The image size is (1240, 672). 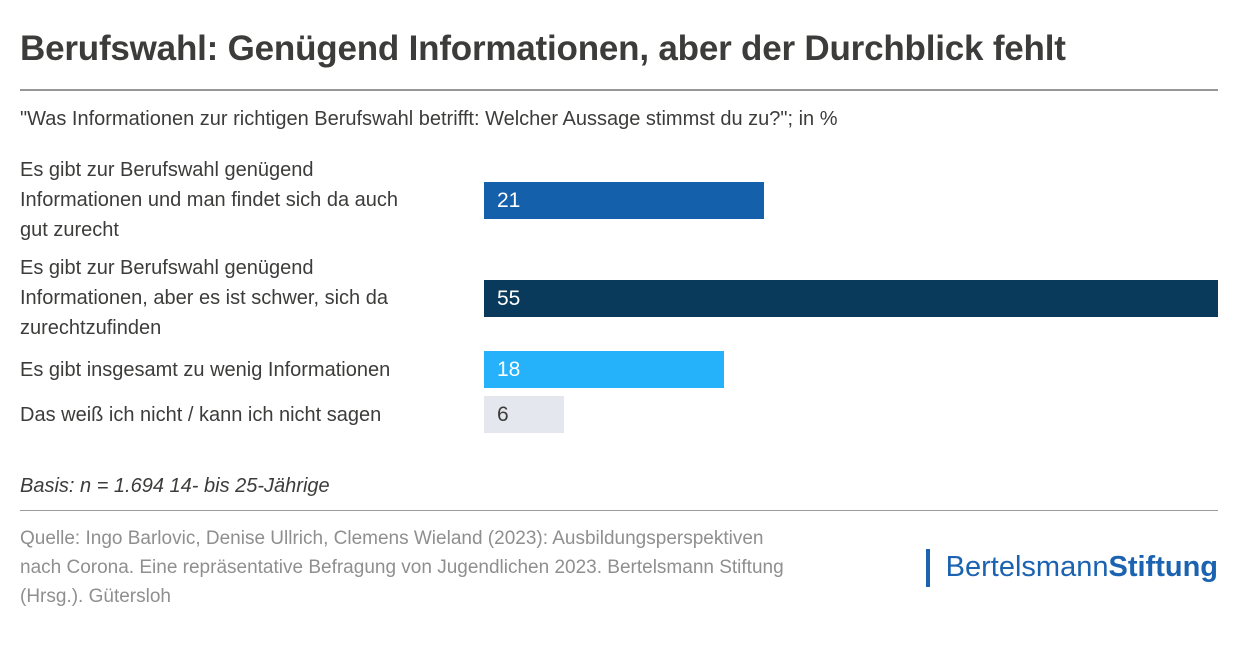 I want to click on logo-text: BertelsmannStiftung, so click(x=1082, y=567).